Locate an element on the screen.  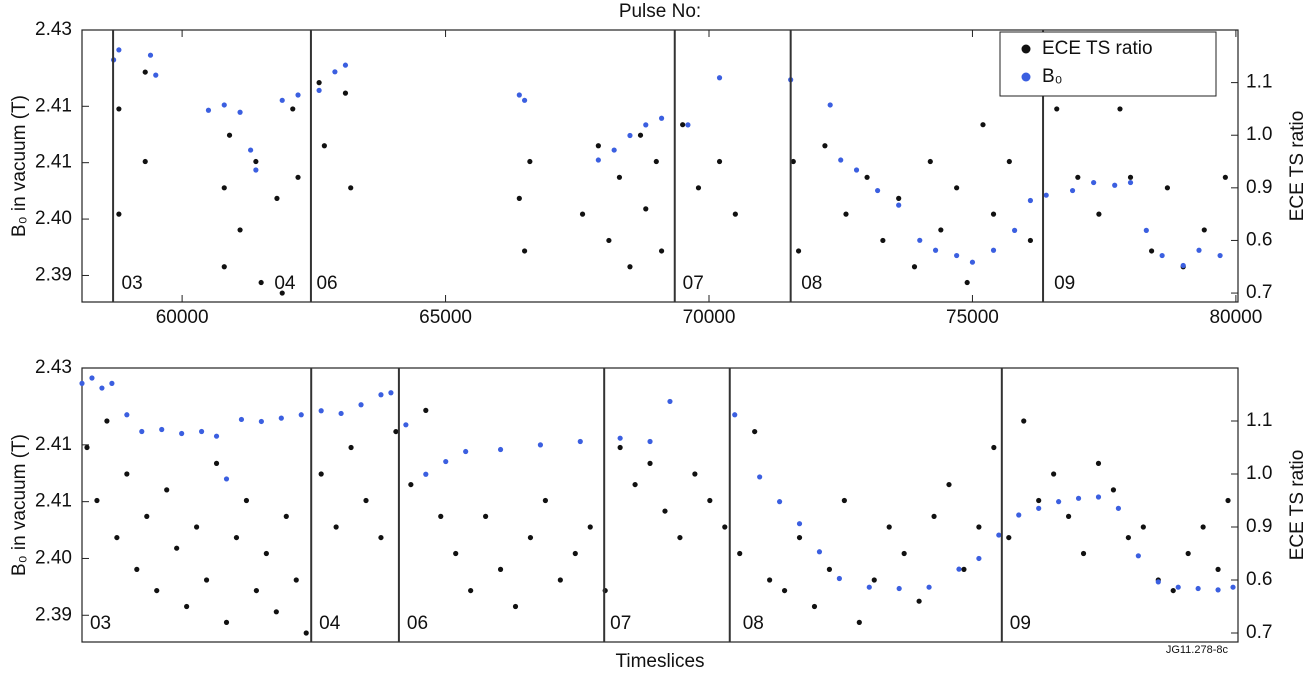
y2-tick-label: 0.6 is located at coordinates (1259, 239).